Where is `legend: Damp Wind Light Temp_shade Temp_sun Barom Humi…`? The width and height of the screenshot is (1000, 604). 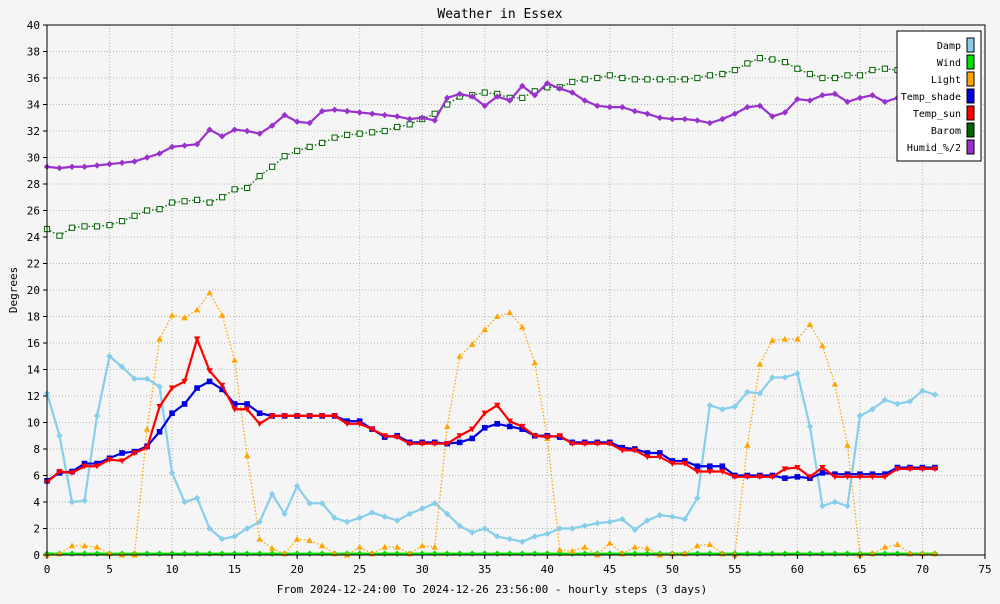
legend: Damp Wind Light Temp_shade Temp_sun Barom Humi… is located at coordinates (939, 96).